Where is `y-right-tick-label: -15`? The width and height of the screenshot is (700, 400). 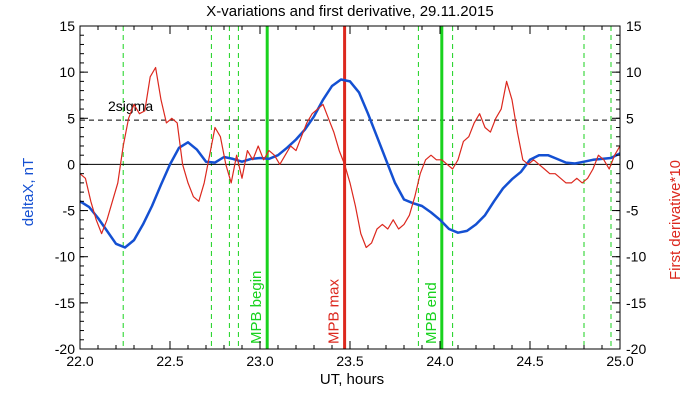 y-right-tick-label: -15 is located at coordinates (636, 303).